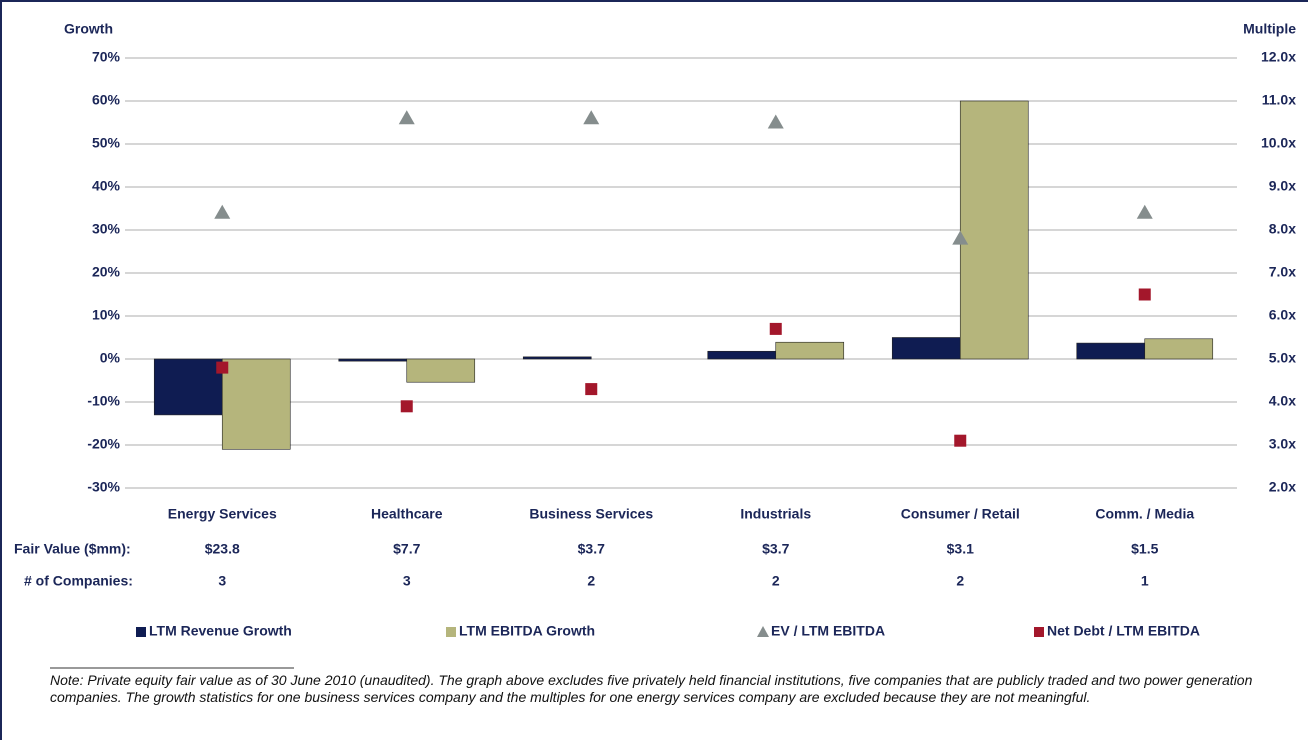  I want to click on x-tick-label: Business Services, so click(591, 514).